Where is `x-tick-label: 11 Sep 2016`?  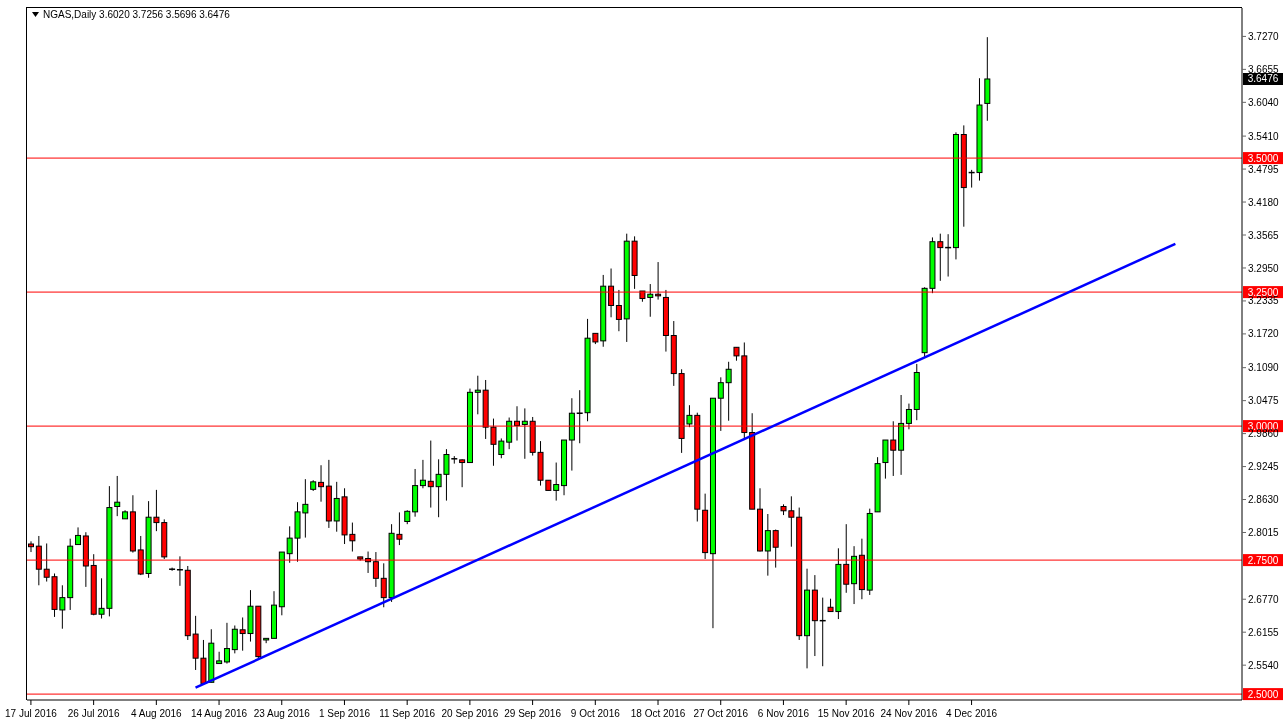 x-tick-label: 11 Sep 2016 is located at coordinates (407, 713).